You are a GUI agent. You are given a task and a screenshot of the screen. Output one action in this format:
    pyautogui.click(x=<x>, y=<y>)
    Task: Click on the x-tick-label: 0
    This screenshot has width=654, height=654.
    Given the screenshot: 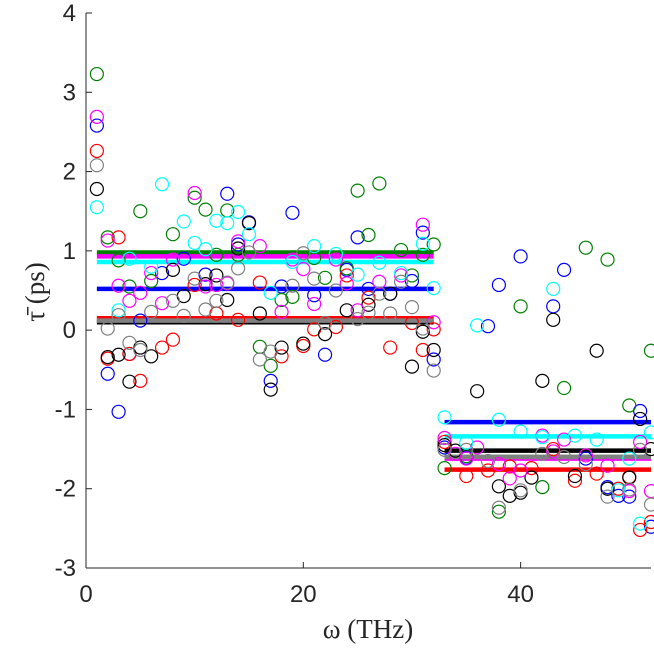 What is the action you would take?
    pyautogui.click(x=85, y=594)
    